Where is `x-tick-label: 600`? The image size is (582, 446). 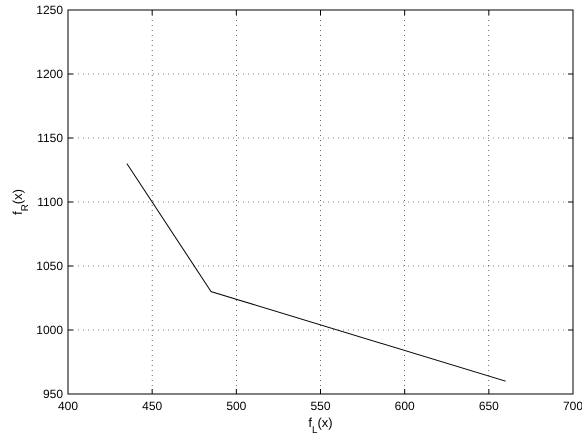
x-tick-label: 600 is located at coordinates (404, 406).